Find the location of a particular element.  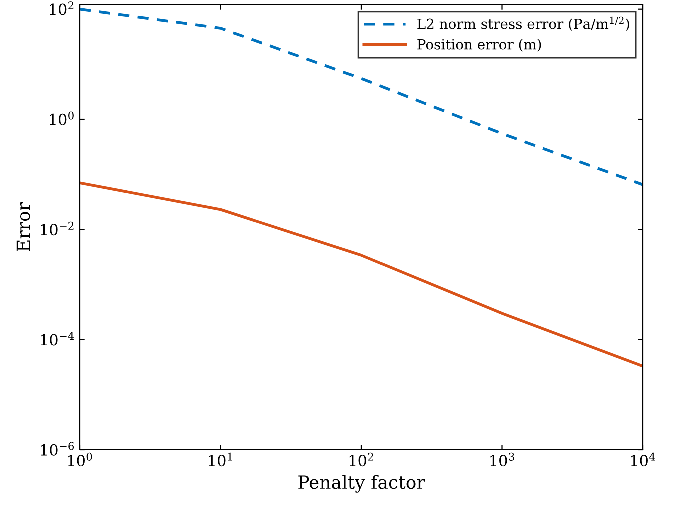

x-tick-label: 10$^{4}$ is located at coordinates (643, 459).